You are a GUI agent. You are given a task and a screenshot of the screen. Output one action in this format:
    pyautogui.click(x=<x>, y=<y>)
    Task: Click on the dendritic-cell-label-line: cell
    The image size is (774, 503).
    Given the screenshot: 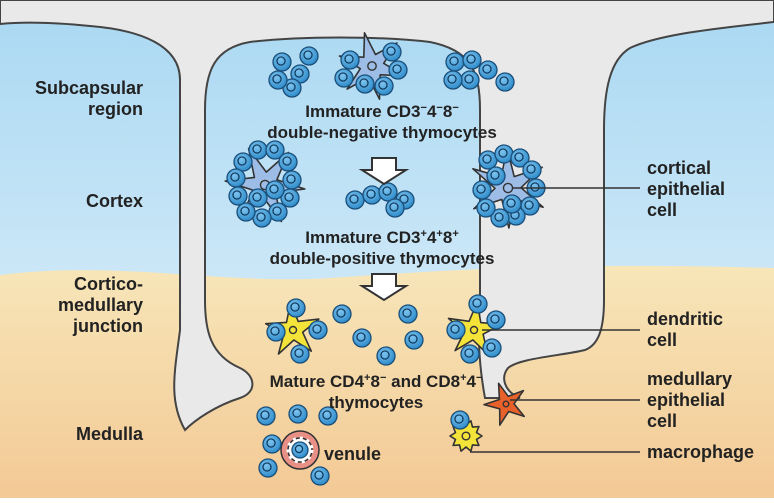 What is the action you would take?
    pyautogui.click(x=662, y=340)
    